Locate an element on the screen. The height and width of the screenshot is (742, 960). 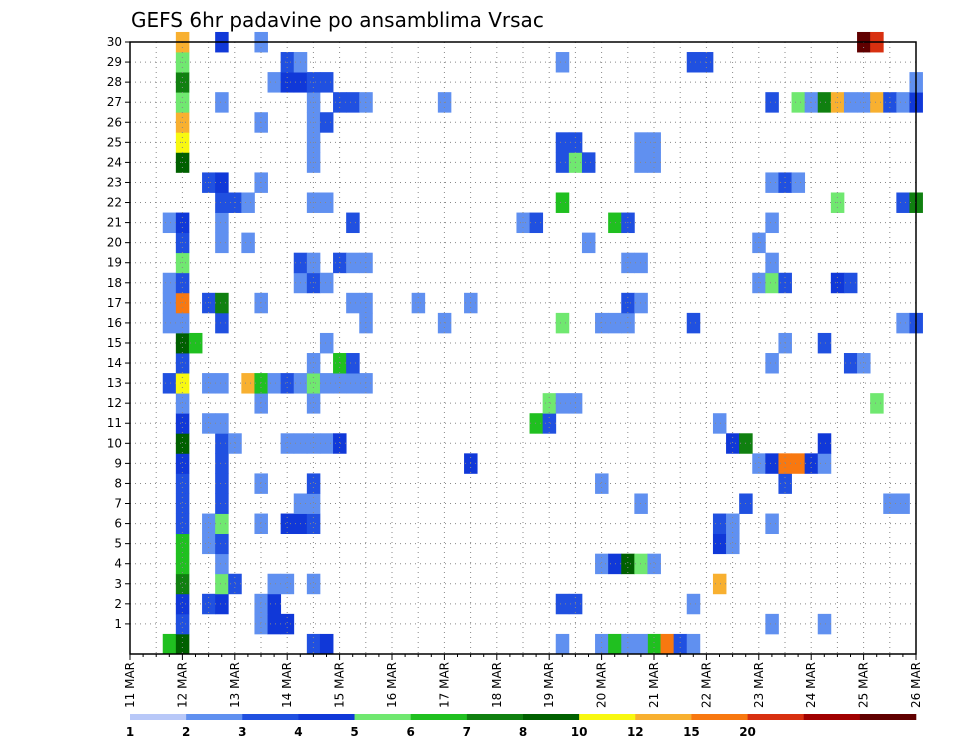
y-tick-label: 15 is located at coordinates (114, 343).